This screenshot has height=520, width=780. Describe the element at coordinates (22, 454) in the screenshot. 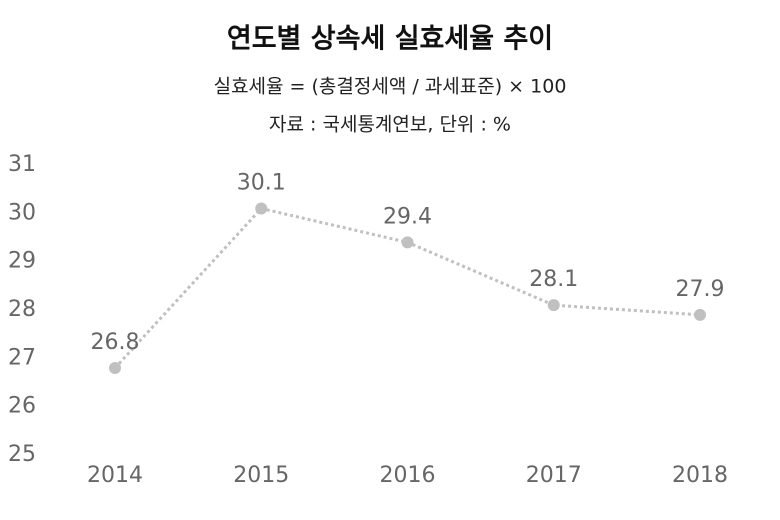

I see `y-tick-label: 25` at that location.